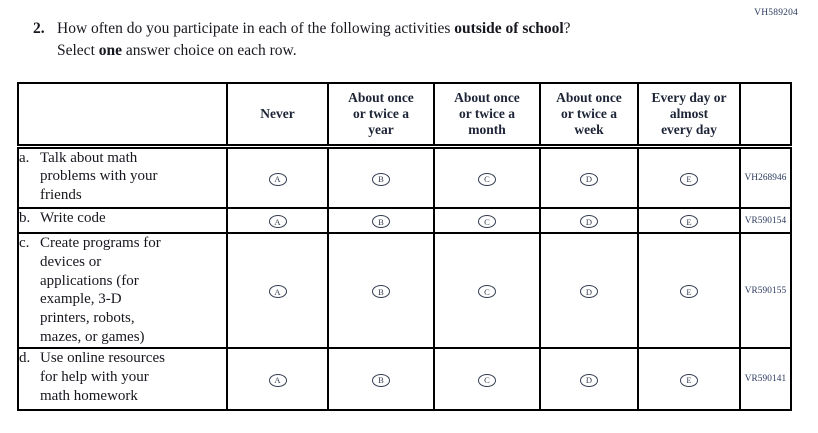 This screenshot has width=818, height=433. I want to click on row-a-option-never-cell: A, so click(277, 177).